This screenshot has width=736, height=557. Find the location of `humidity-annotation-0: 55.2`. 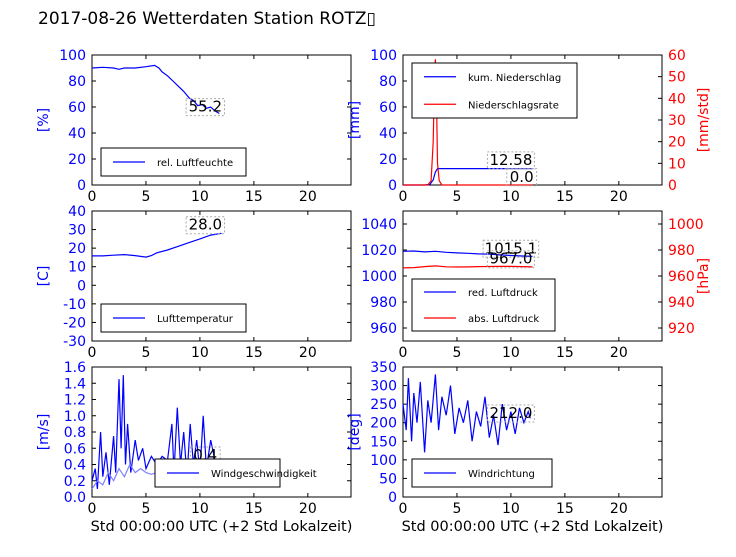

humidity-annotation-0: 55.2 is located at coordinates (205, 107).